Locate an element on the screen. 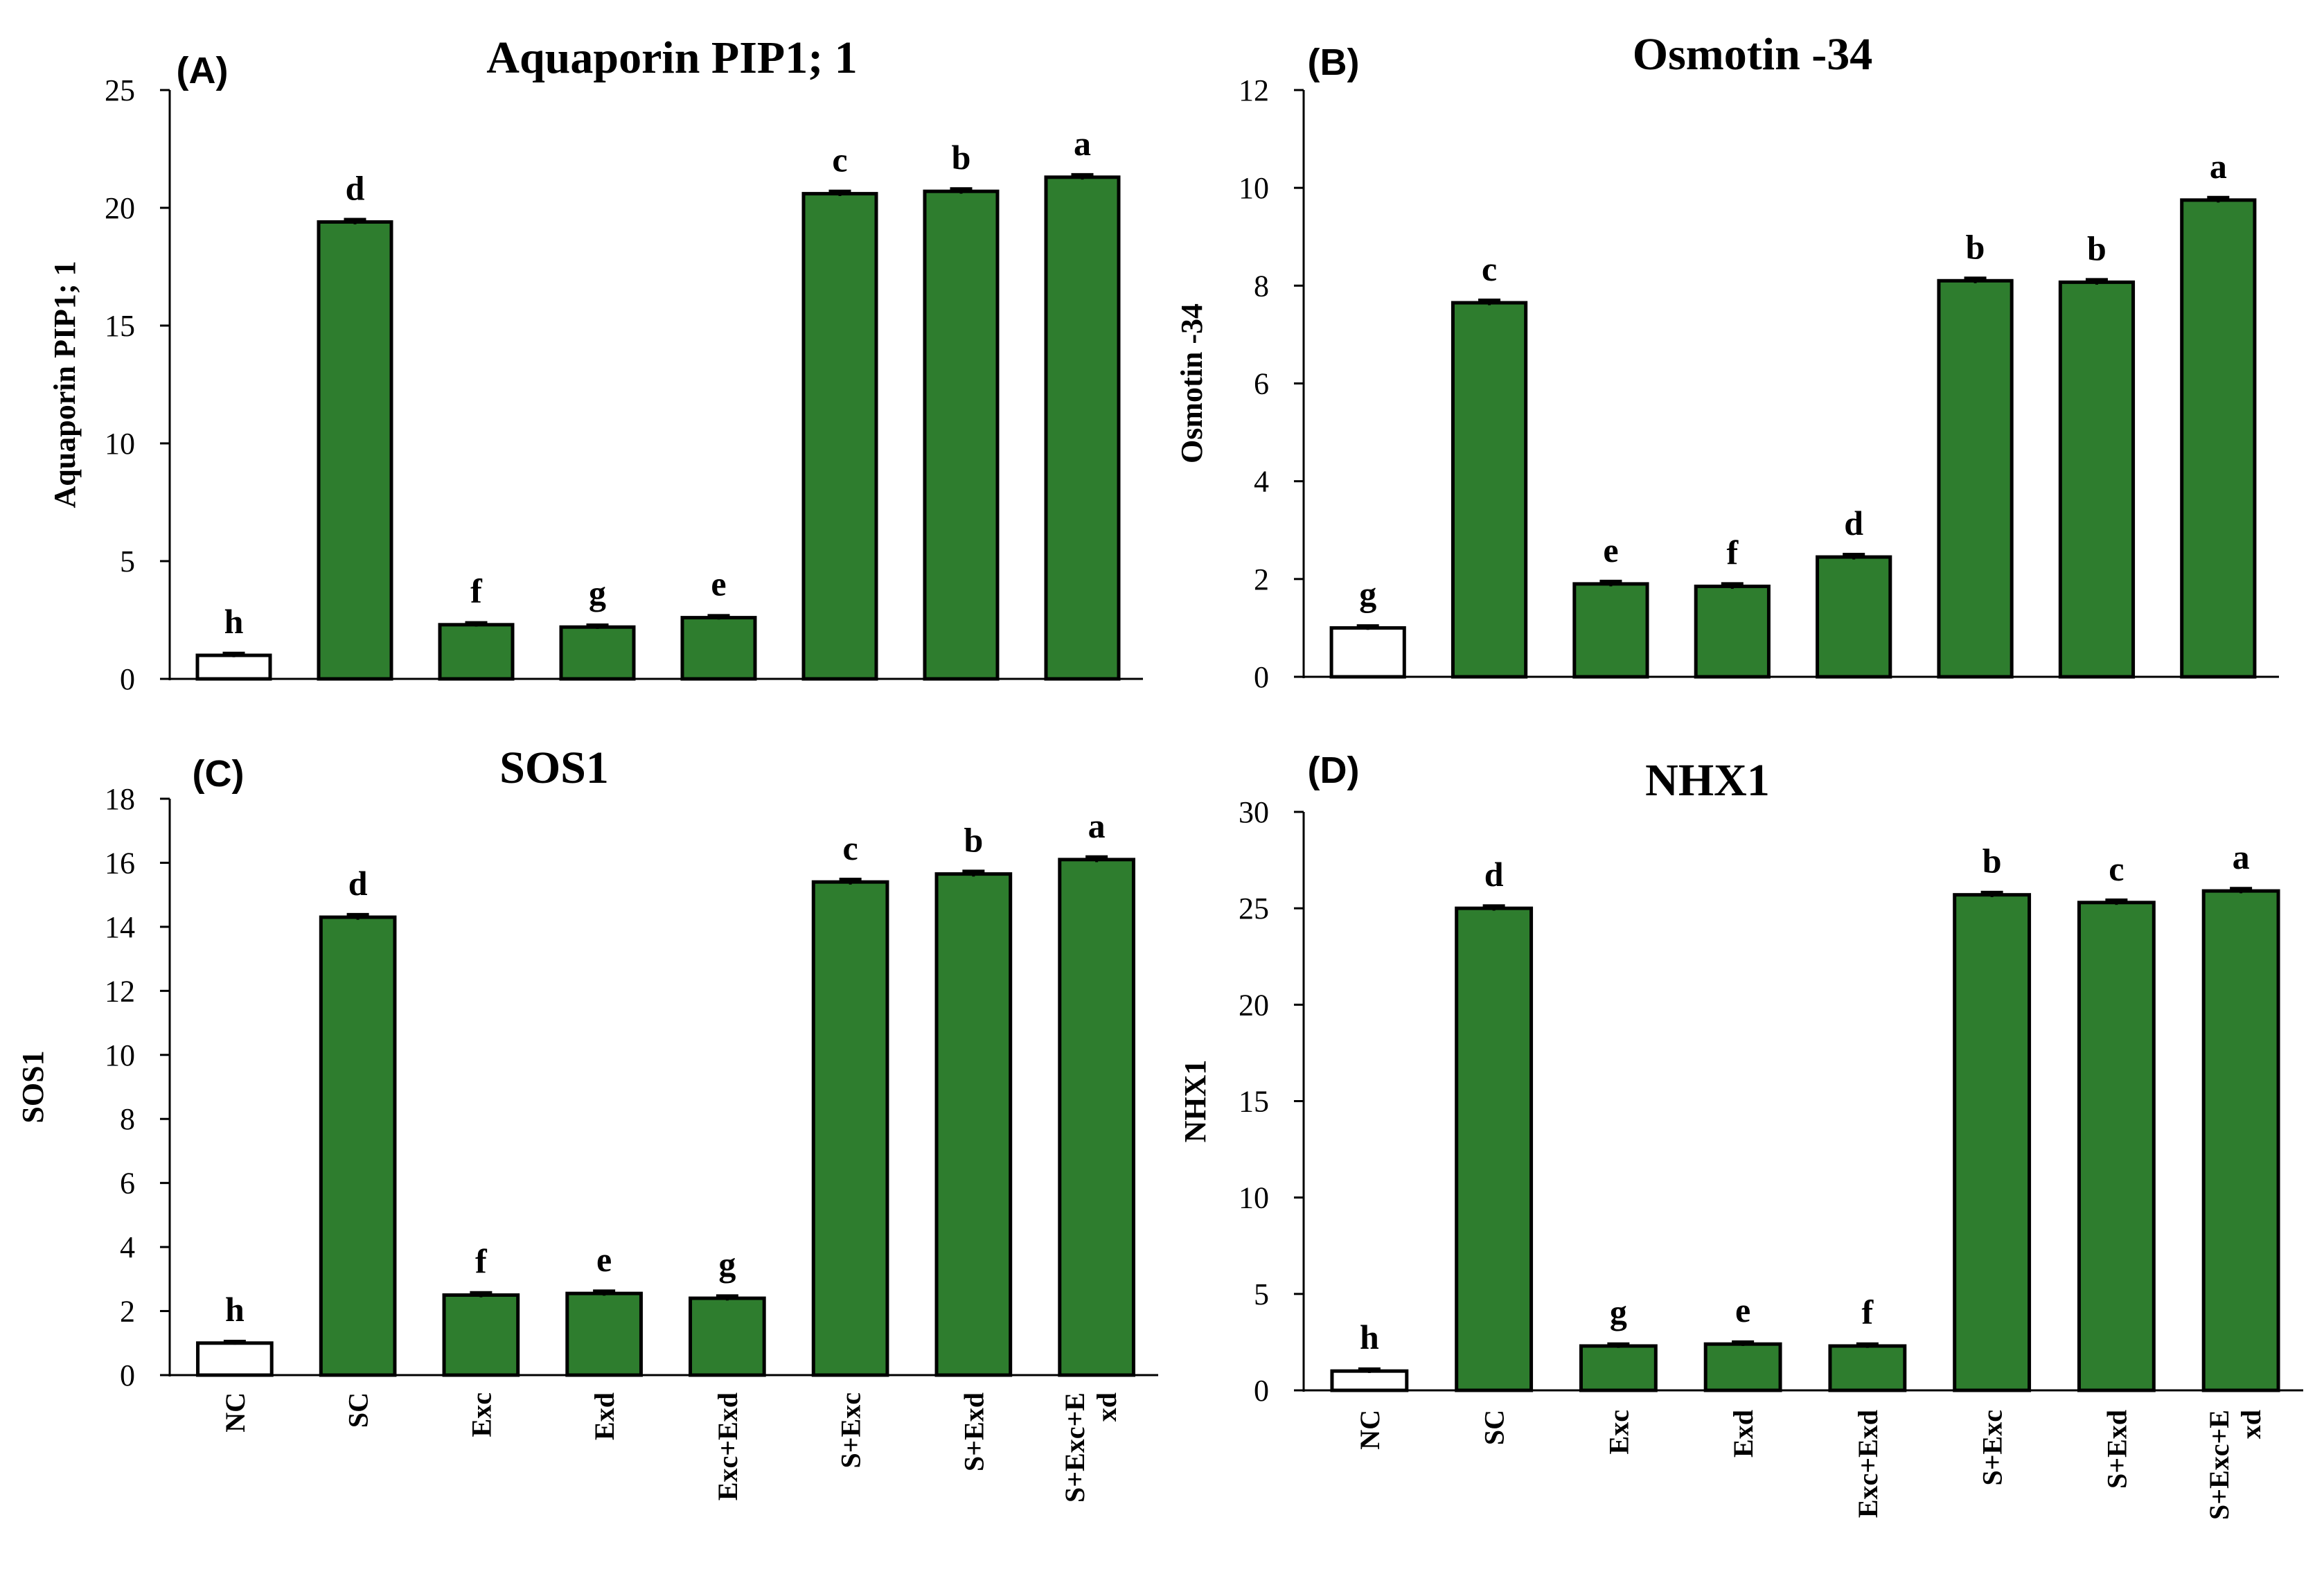  y-axis-title: NHX1 is located at coordinates (1195, 1101).